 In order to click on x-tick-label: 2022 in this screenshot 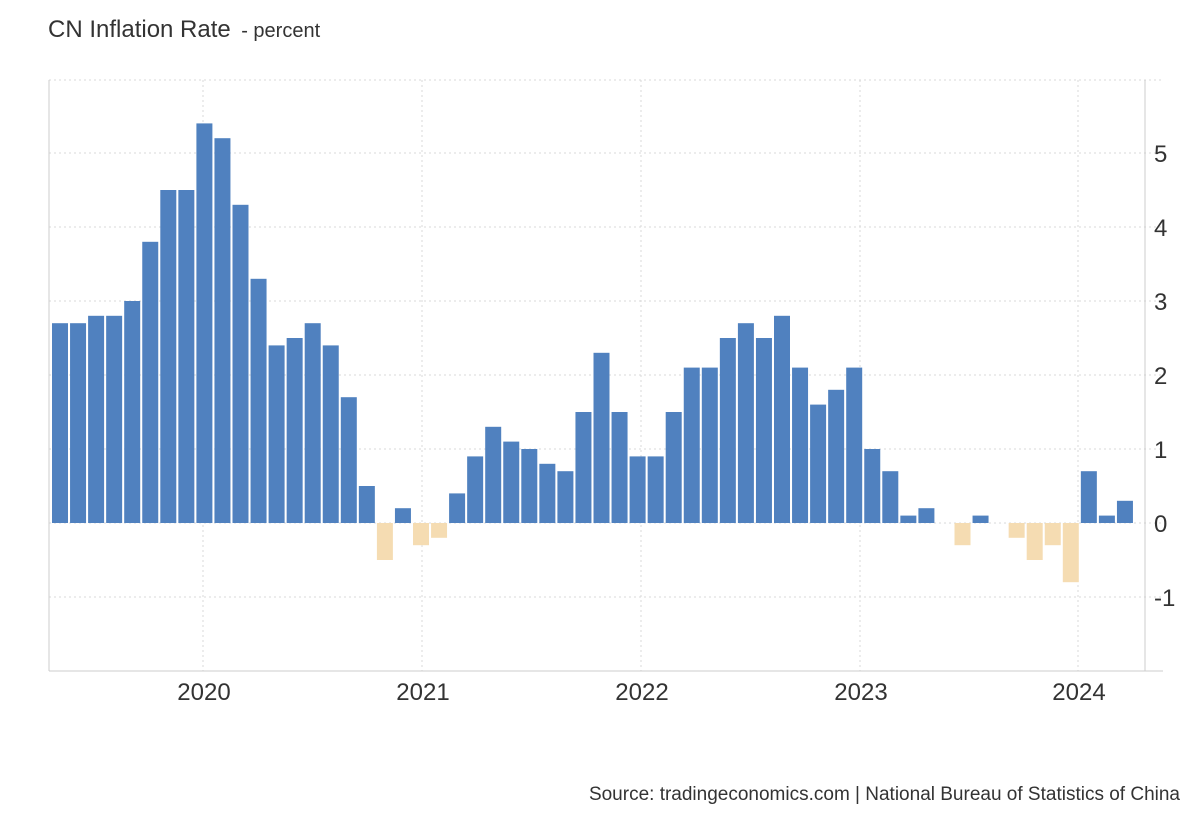, I will do `click(641, 692)`.